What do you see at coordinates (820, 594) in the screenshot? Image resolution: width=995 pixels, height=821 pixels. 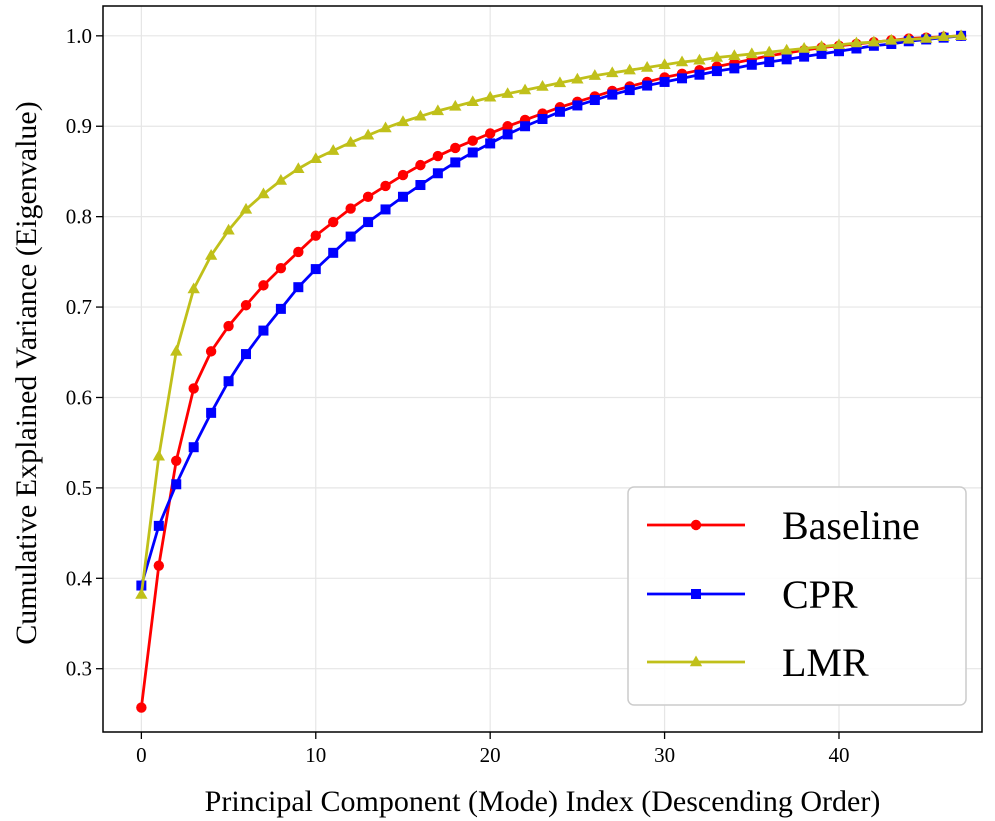 I see `legend-label-cpr: CPR` at bounding box center [820, 594].